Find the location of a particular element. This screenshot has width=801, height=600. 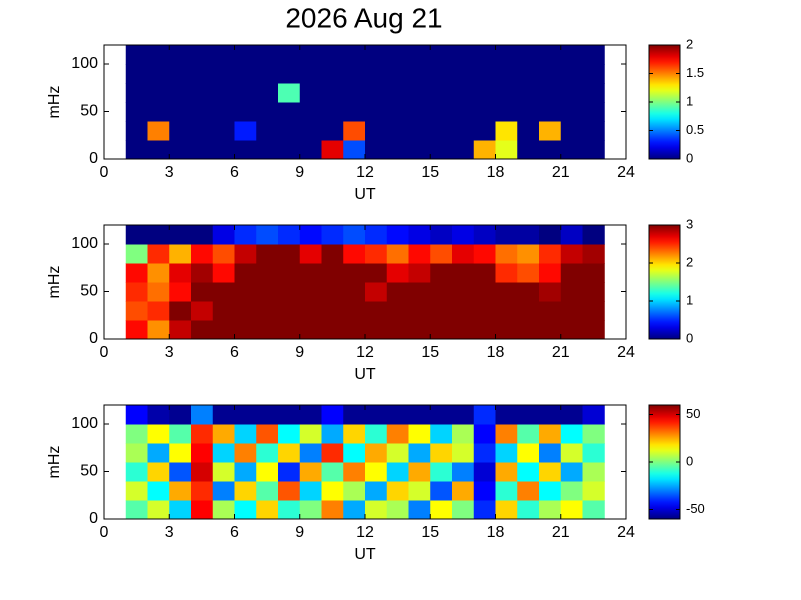

colorbar-tick-label: 2 is located at coordinates (689, 261).